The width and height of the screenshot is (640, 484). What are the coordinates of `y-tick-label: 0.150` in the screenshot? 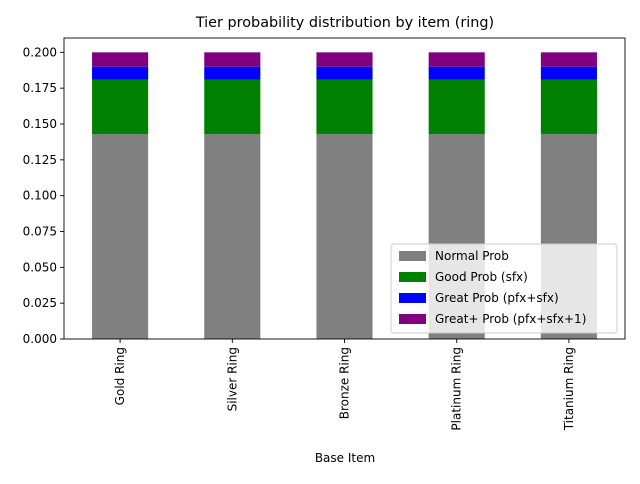 It's located at (40, 124).